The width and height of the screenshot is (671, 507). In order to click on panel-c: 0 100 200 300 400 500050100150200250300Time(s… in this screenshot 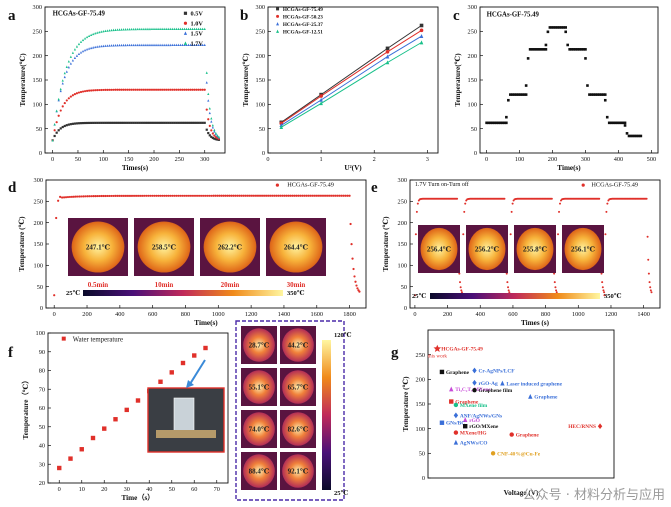, I will do `click(556, 88)`.